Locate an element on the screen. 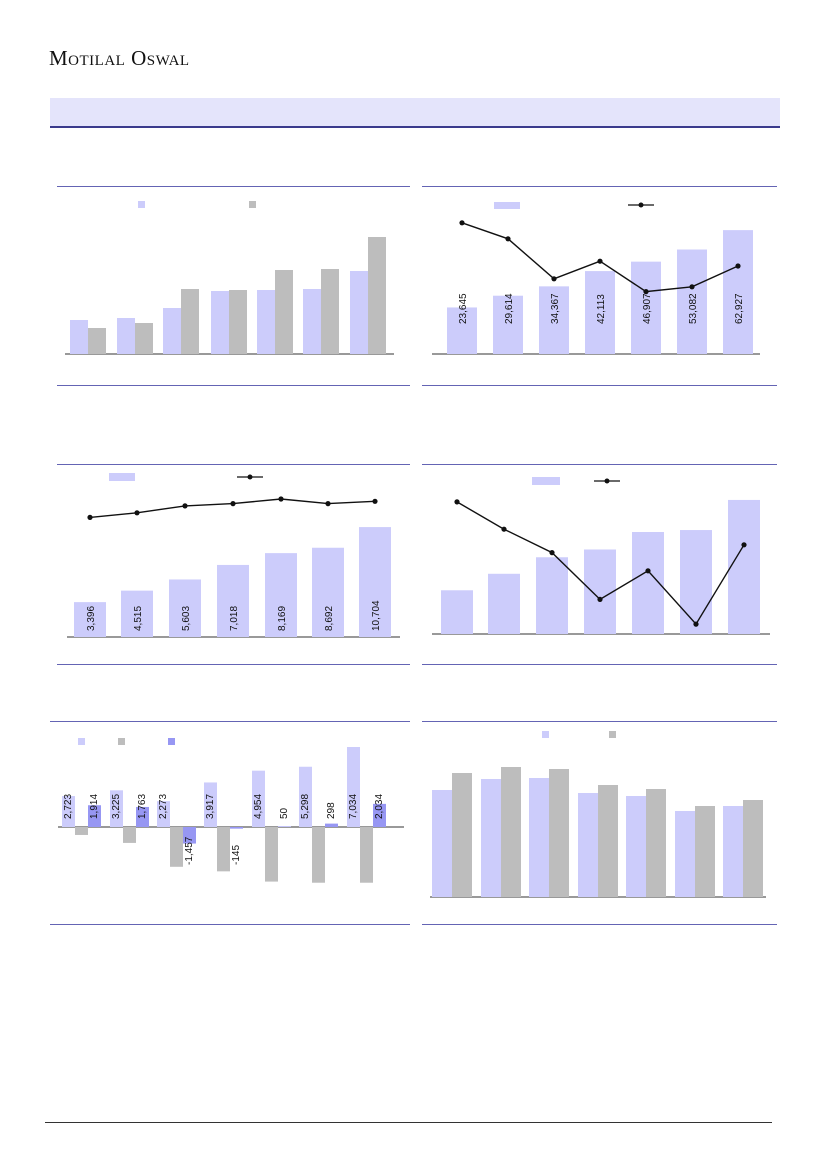 The image size is (827, 1169). bar-value-label: 3,225 is located at coordinates (116, 806).